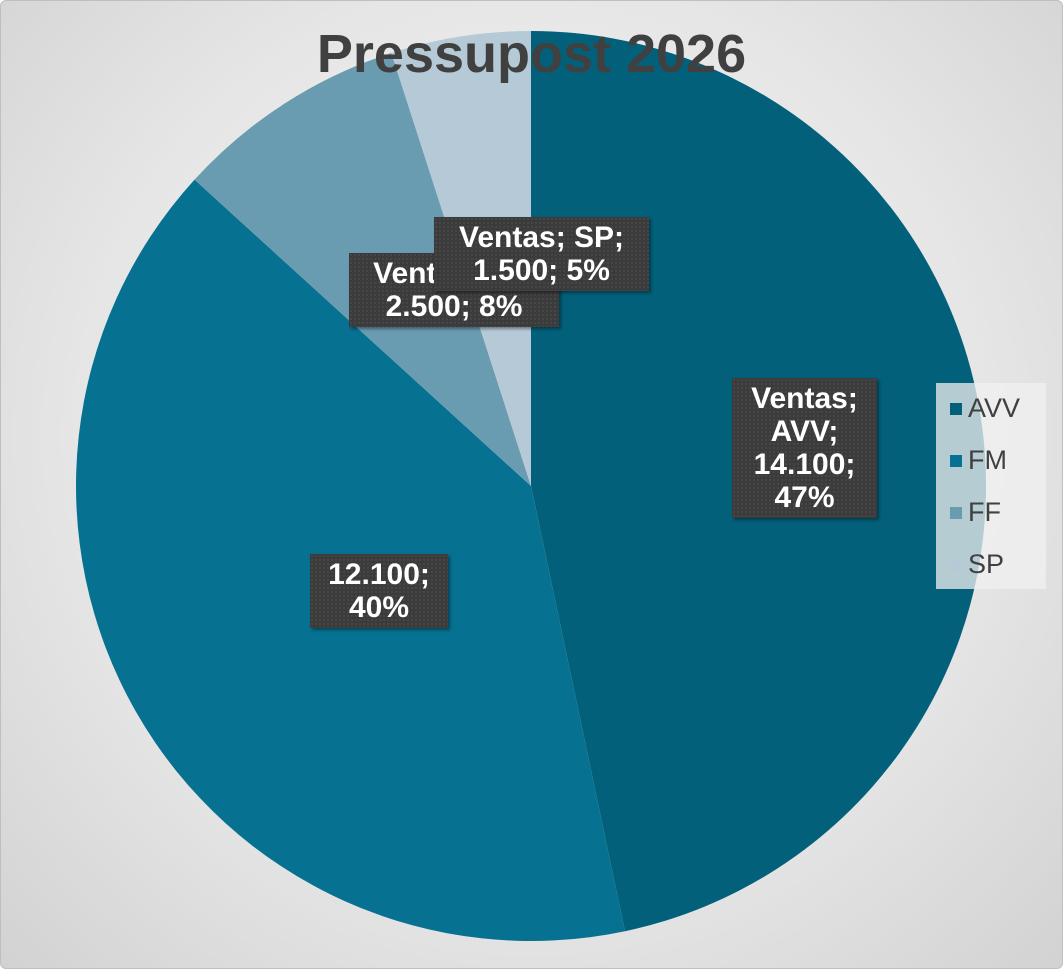 Image resolution: width=1063 pixels, height=969 pixels. What do you see at coordinates (541, 254) in the screenshot?
I see `data-label: Ventas; SP; 1.500; 5%` at bounding box center [541, 254].